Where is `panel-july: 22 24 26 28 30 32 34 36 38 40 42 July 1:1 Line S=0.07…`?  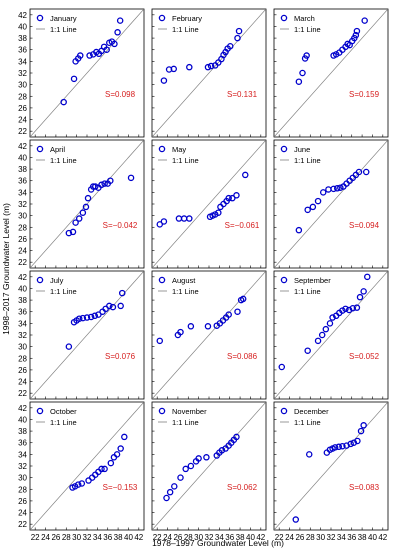 panel-july: 22 24 26 28 30 32 34 36 38 40 42 July 1:1 Line S=0.07… is located at coordinates (81, 335).